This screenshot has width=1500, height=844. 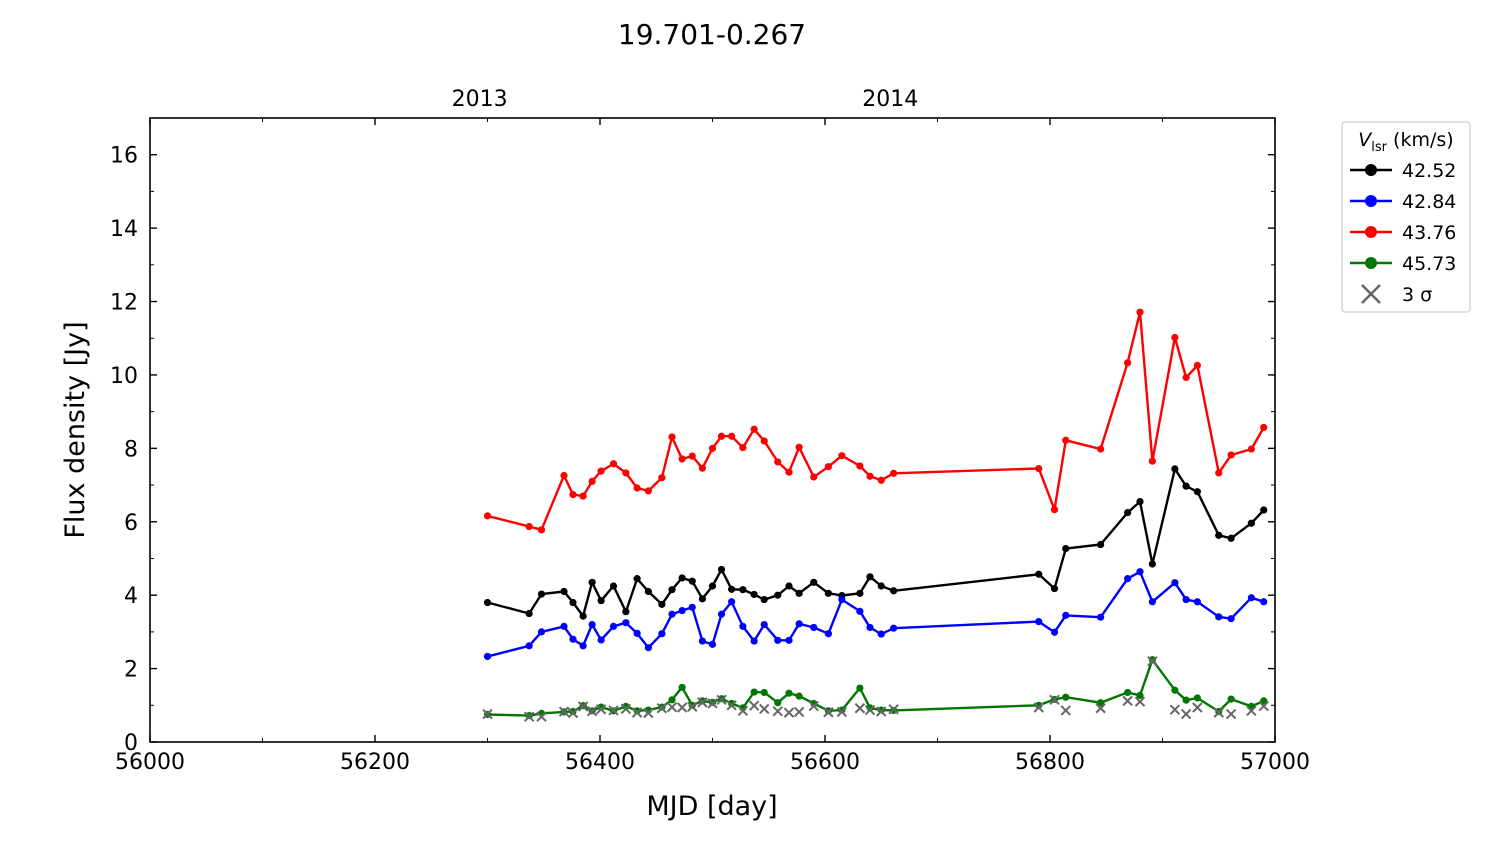 What do you see at coordinates (1371, 294) in the screenshot?
I see `legend-marker-x` at bounding box center [1371, 294].